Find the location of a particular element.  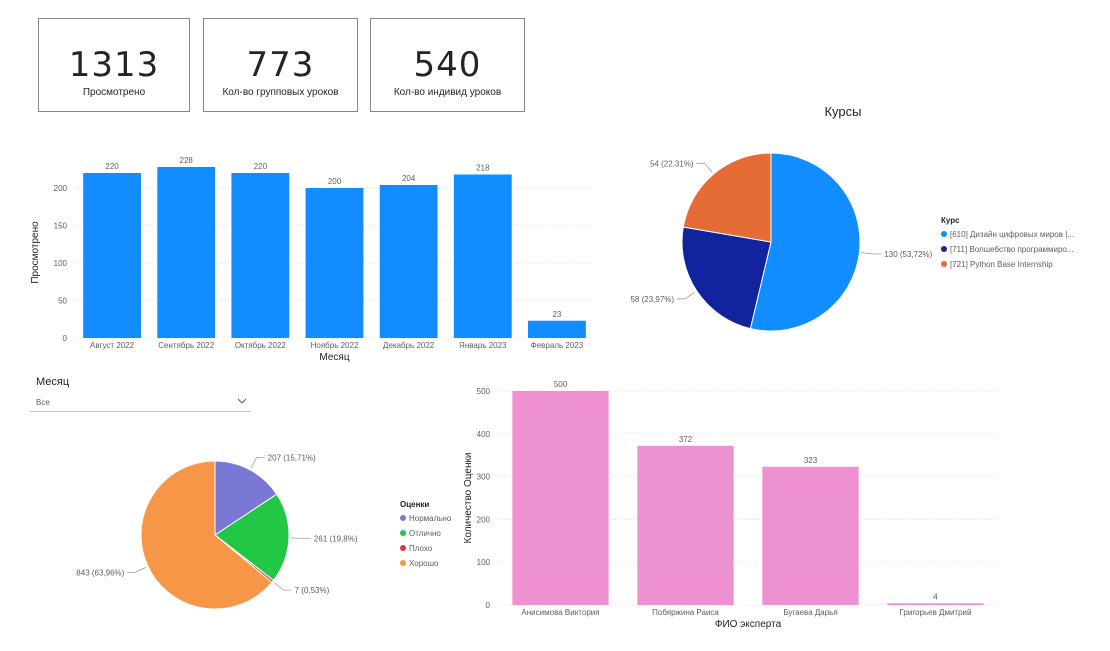

kpi-label: Кол-во групповых уроков is located at coordinates (280, 92).